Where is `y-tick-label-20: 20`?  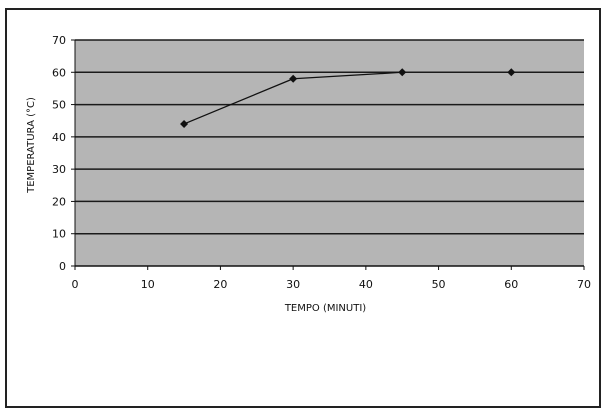
y-tick-label-20: 20 is located at coordinates (59, 201).